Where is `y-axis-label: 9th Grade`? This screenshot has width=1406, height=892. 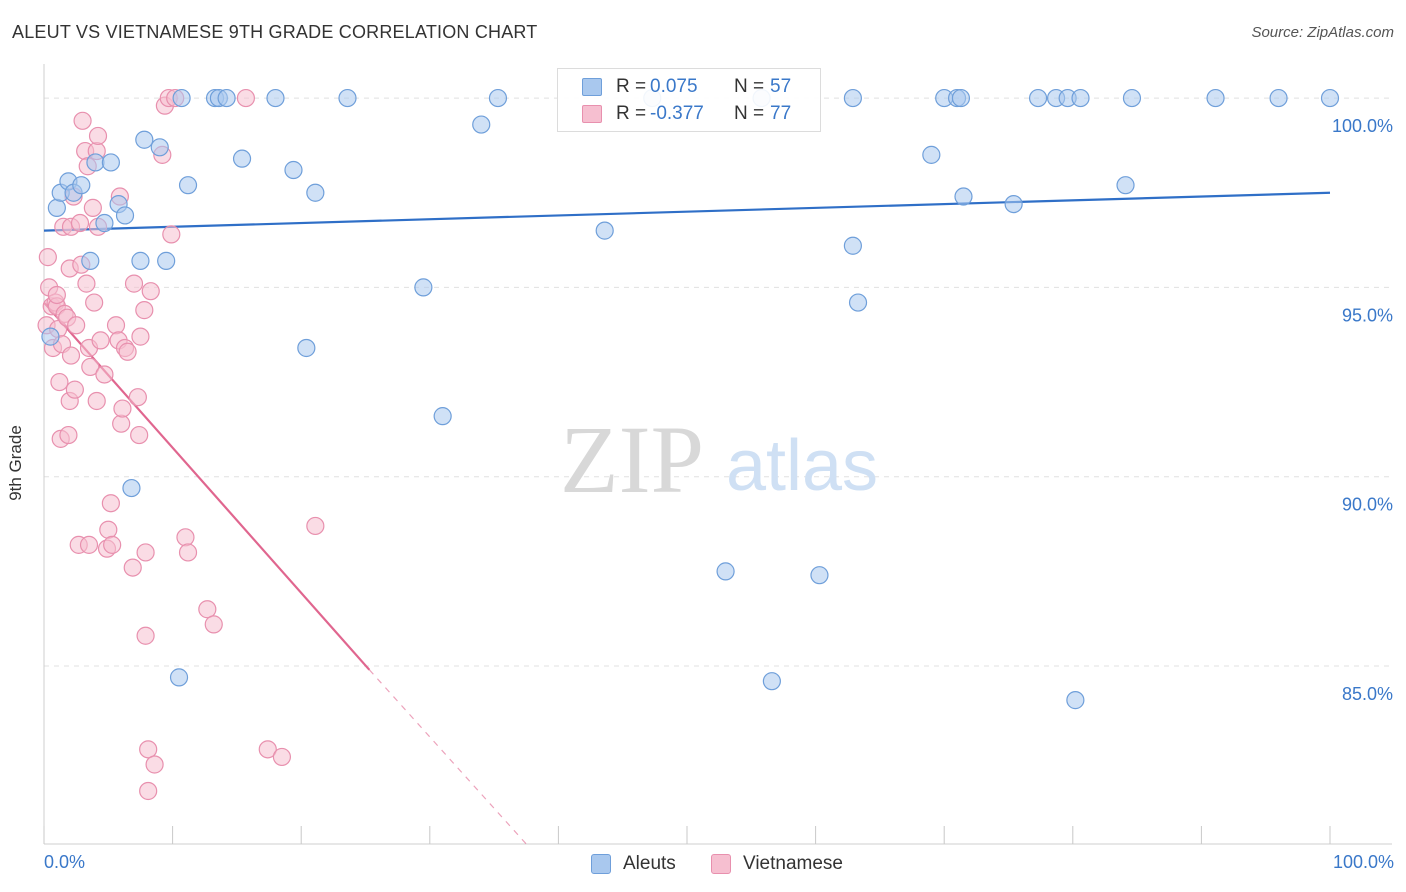 y-axis-label: 9th Grade is located at coordinates (15, 463).